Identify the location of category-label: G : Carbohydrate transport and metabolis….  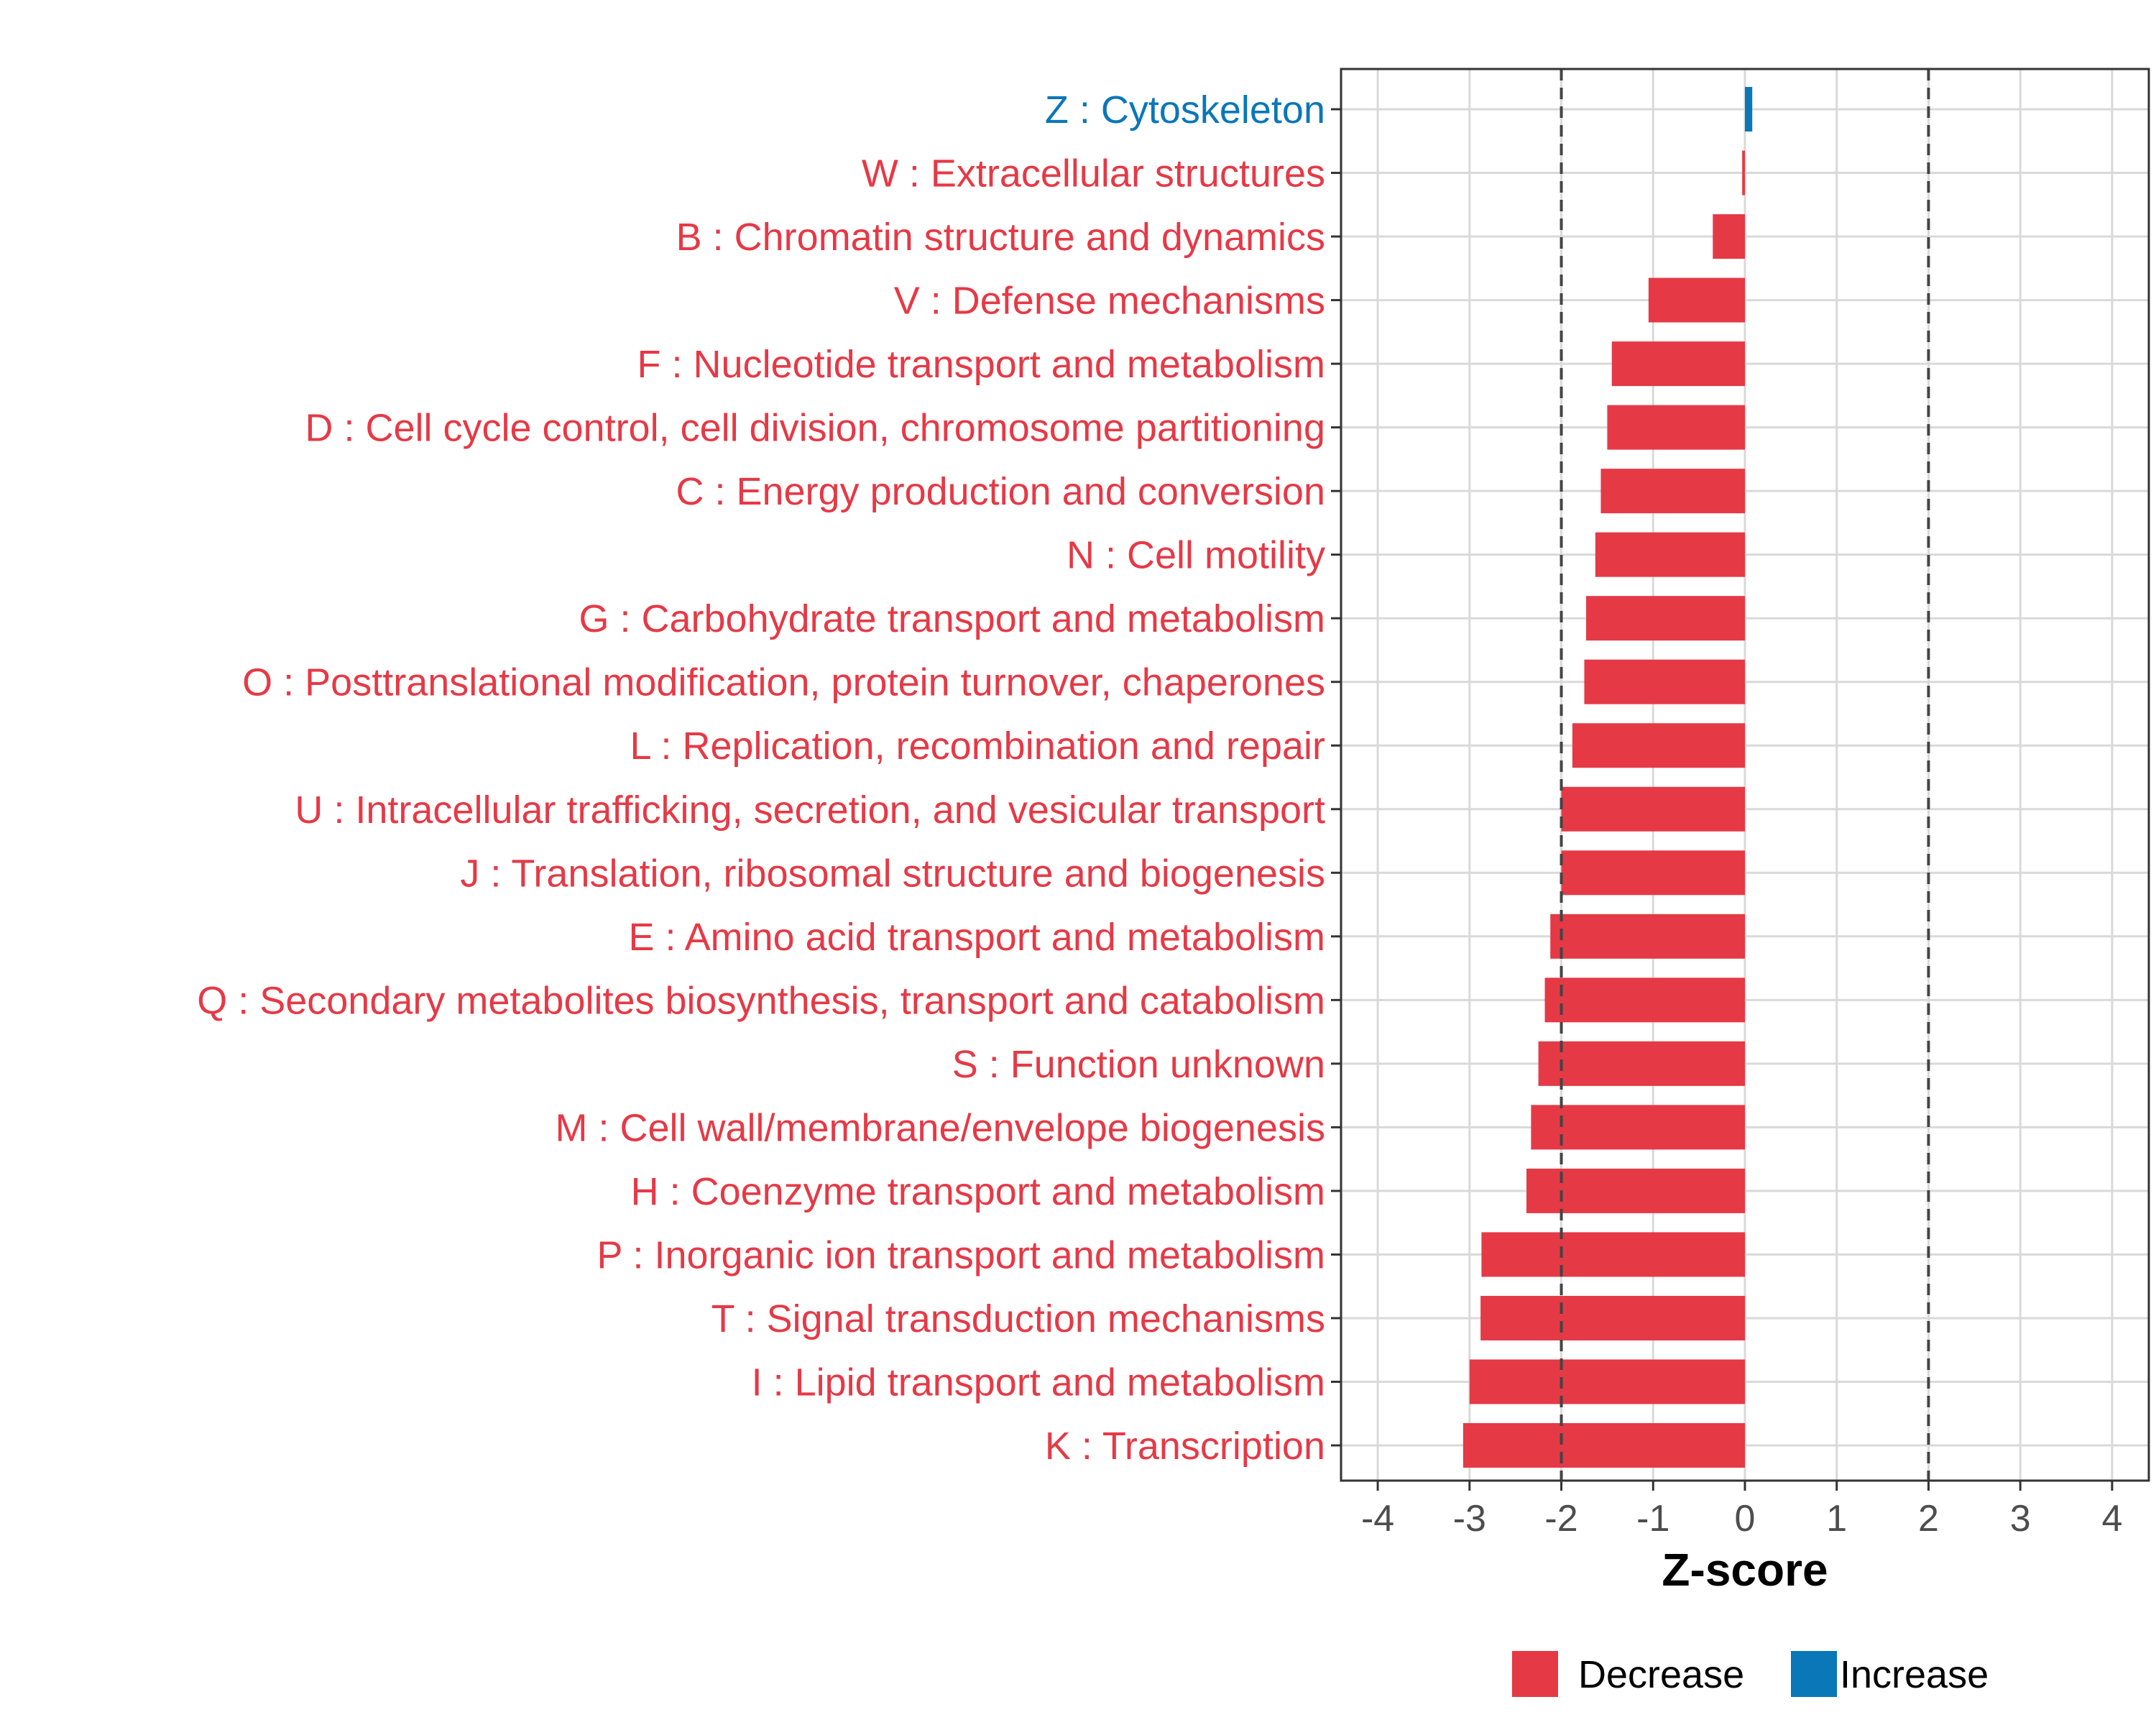
(952, 618).